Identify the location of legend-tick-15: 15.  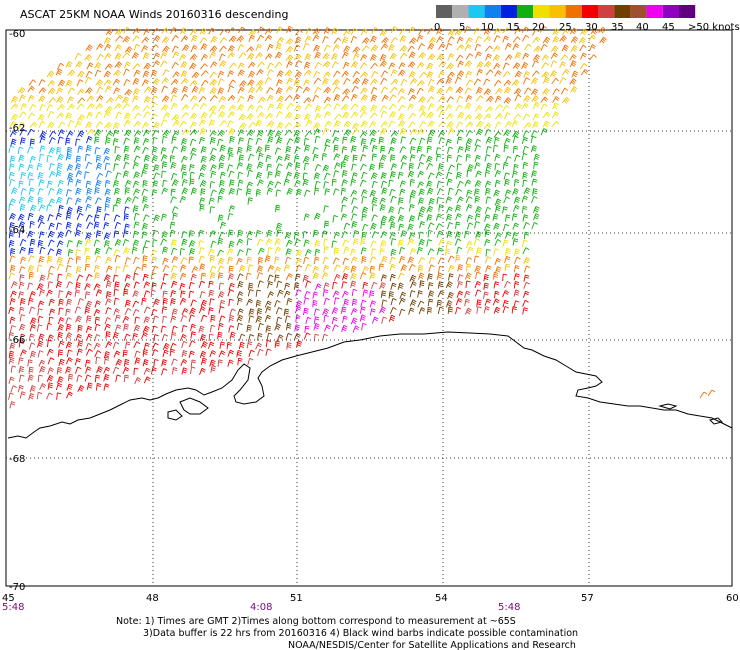
(513, 27).